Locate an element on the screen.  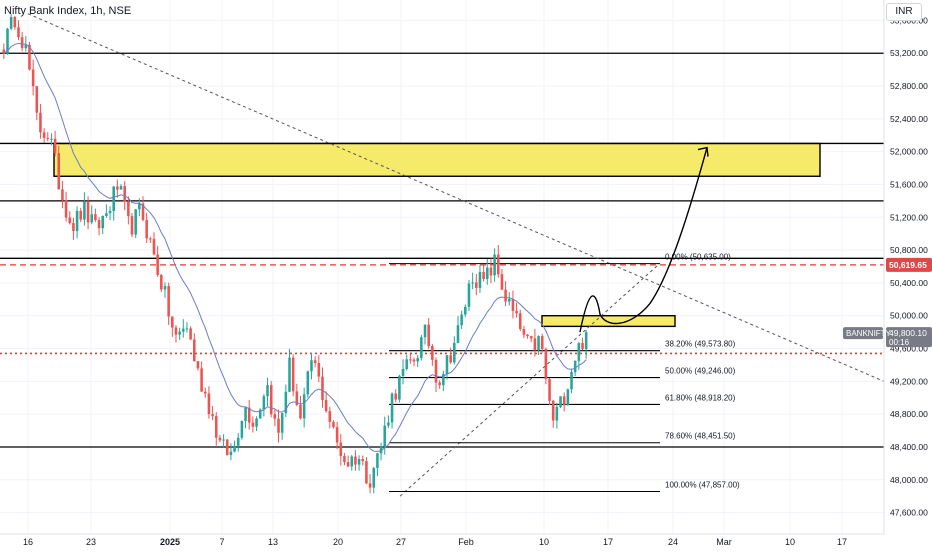
current-price-badge is located at coordinates (909, 337).